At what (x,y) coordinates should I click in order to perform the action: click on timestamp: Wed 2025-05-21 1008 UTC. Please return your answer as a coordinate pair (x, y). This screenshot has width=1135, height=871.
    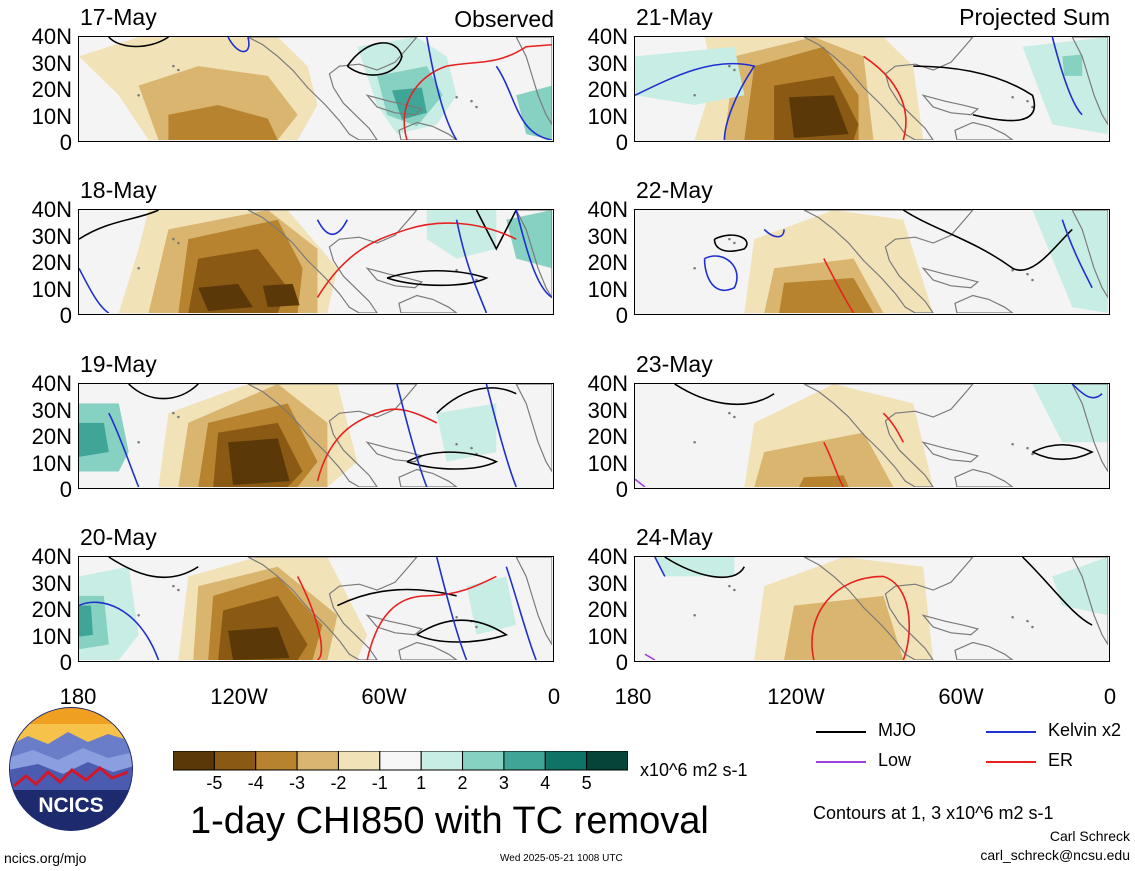
    Looking at the image, I should click on (561, 858).